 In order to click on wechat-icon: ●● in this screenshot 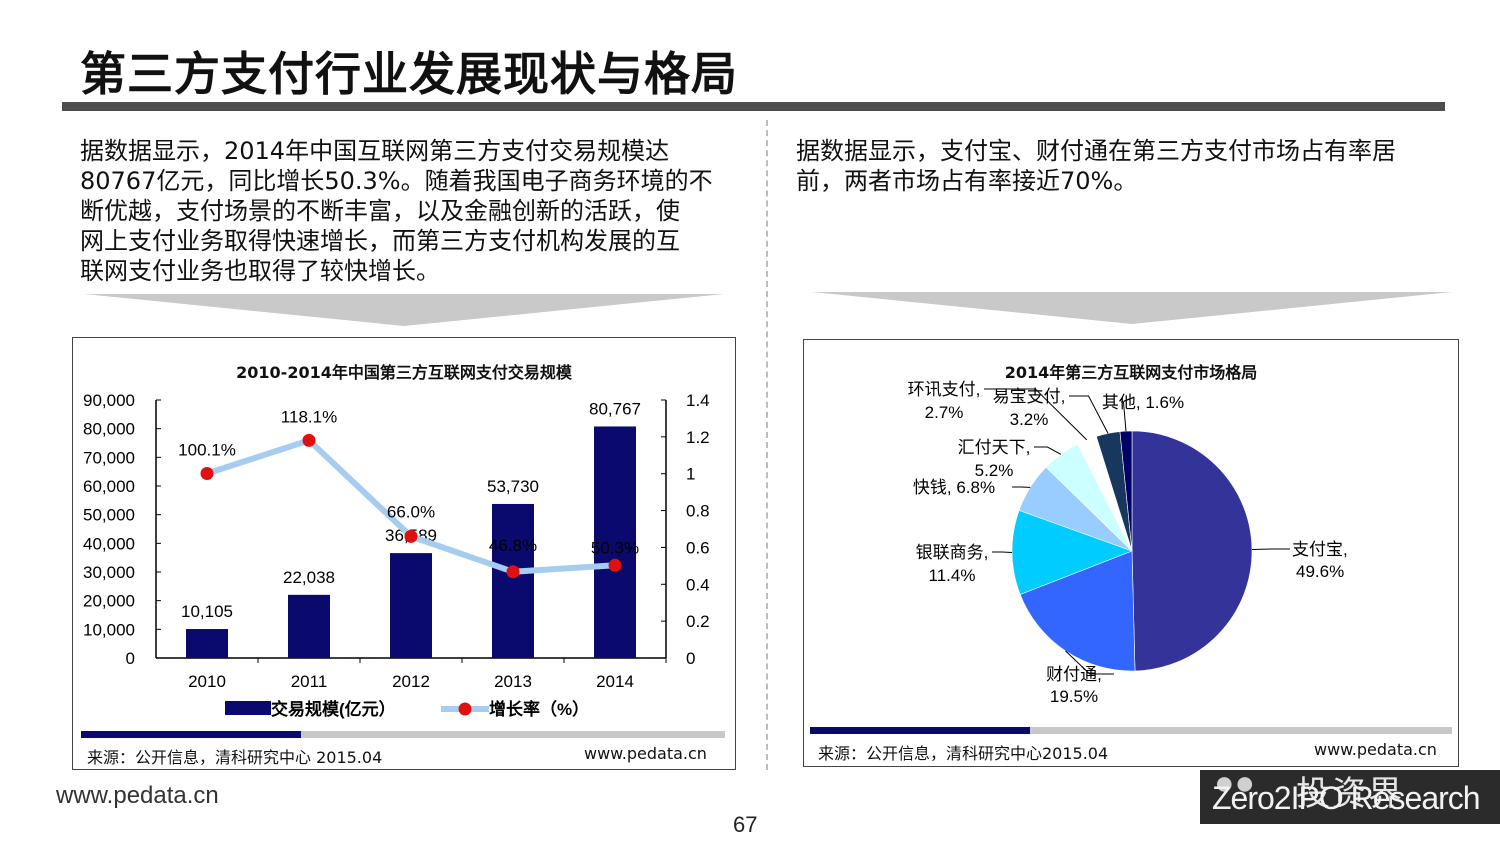, I will do `click(1235, 786)`.